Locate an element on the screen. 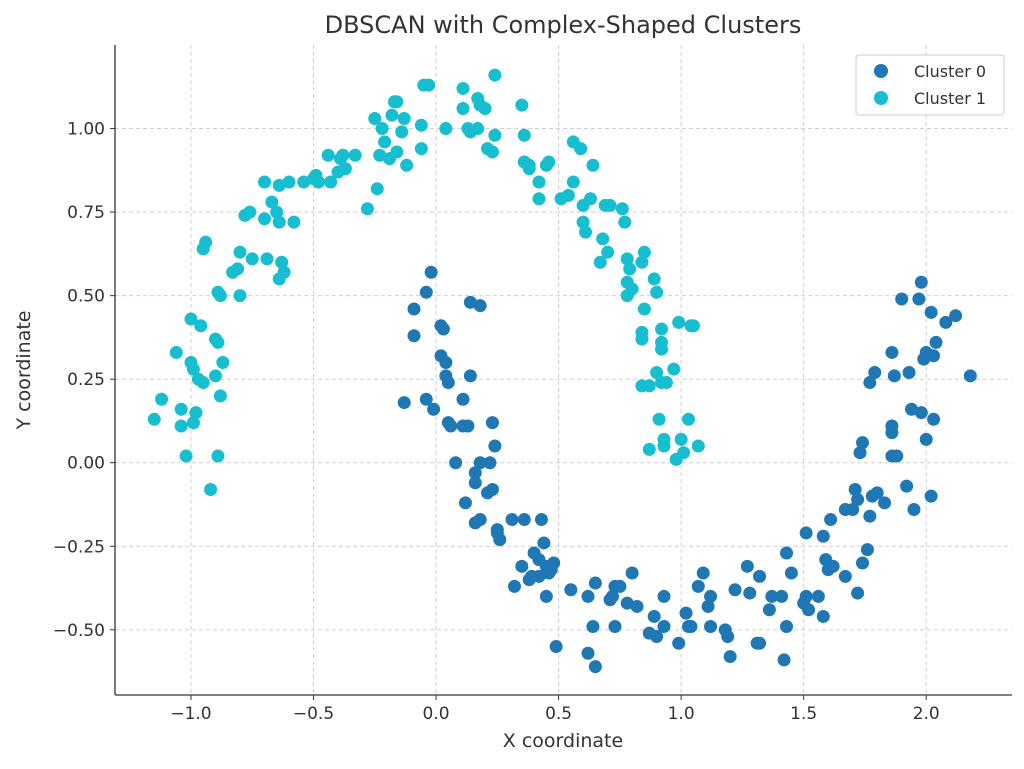 Image resolution: width=1024 pixels, height=769 pixels. chart-title: DBSCAN with Complex-Shaped Clusters is located at coordinates (563, 25).